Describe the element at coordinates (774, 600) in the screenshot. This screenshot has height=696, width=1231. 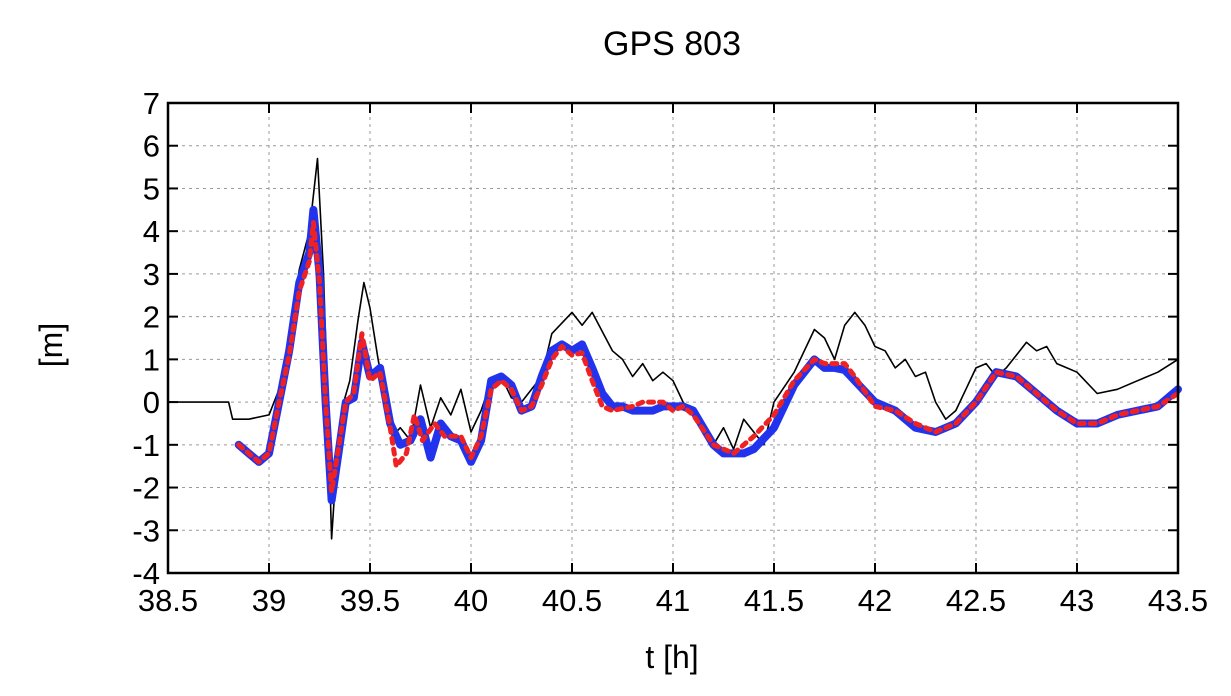
I see `x-tick-label: 41.5` at that location.